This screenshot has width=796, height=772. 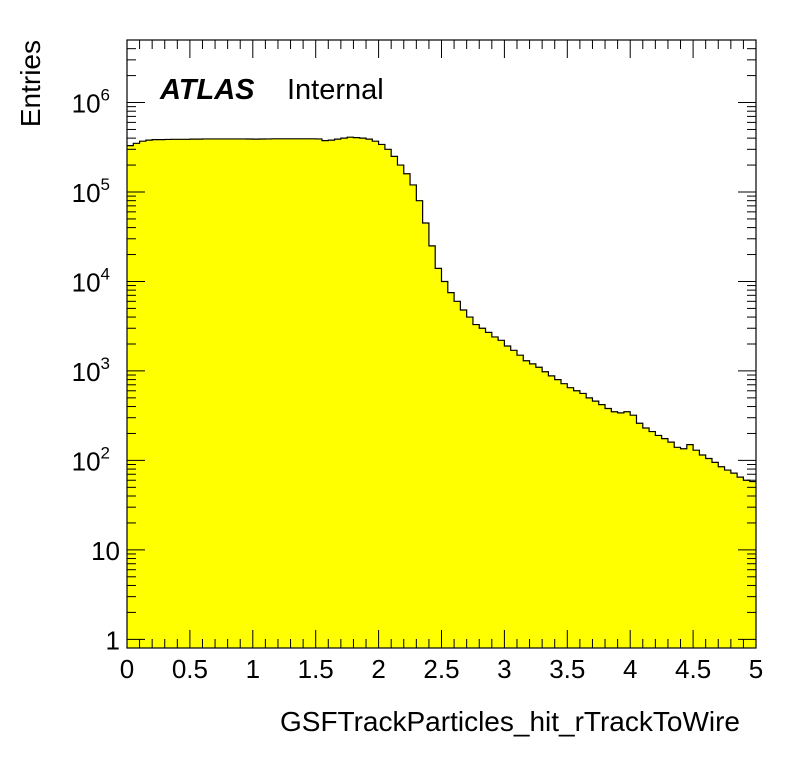 I want to click on y-tick-exponent: 4, so click(x=105, y=273).